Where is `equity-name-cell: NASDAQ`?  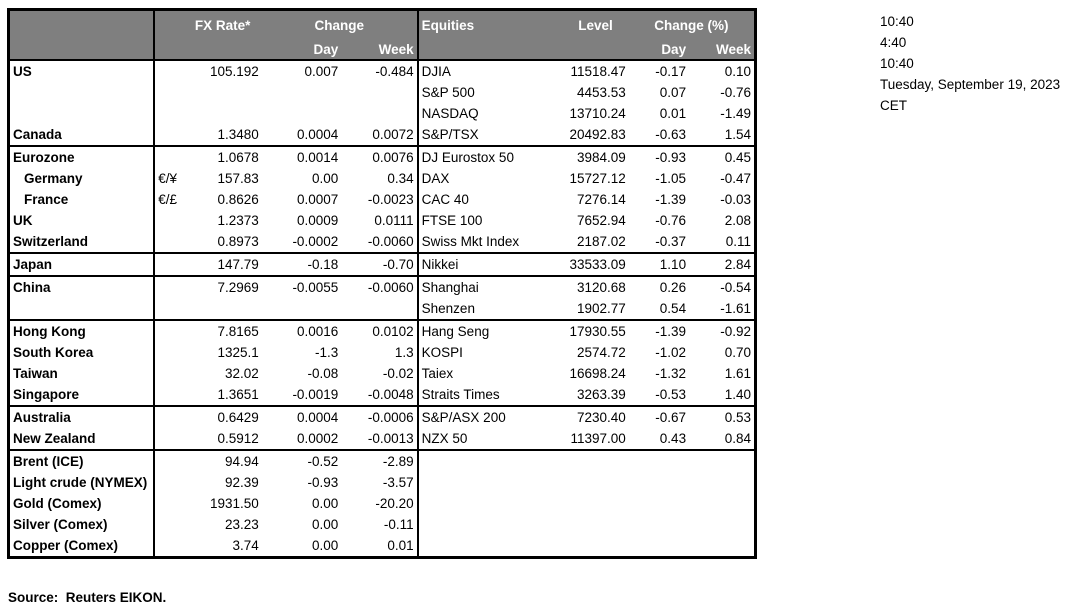
equity-name-cell: NASDAQ is located at coordinates (450, 113).